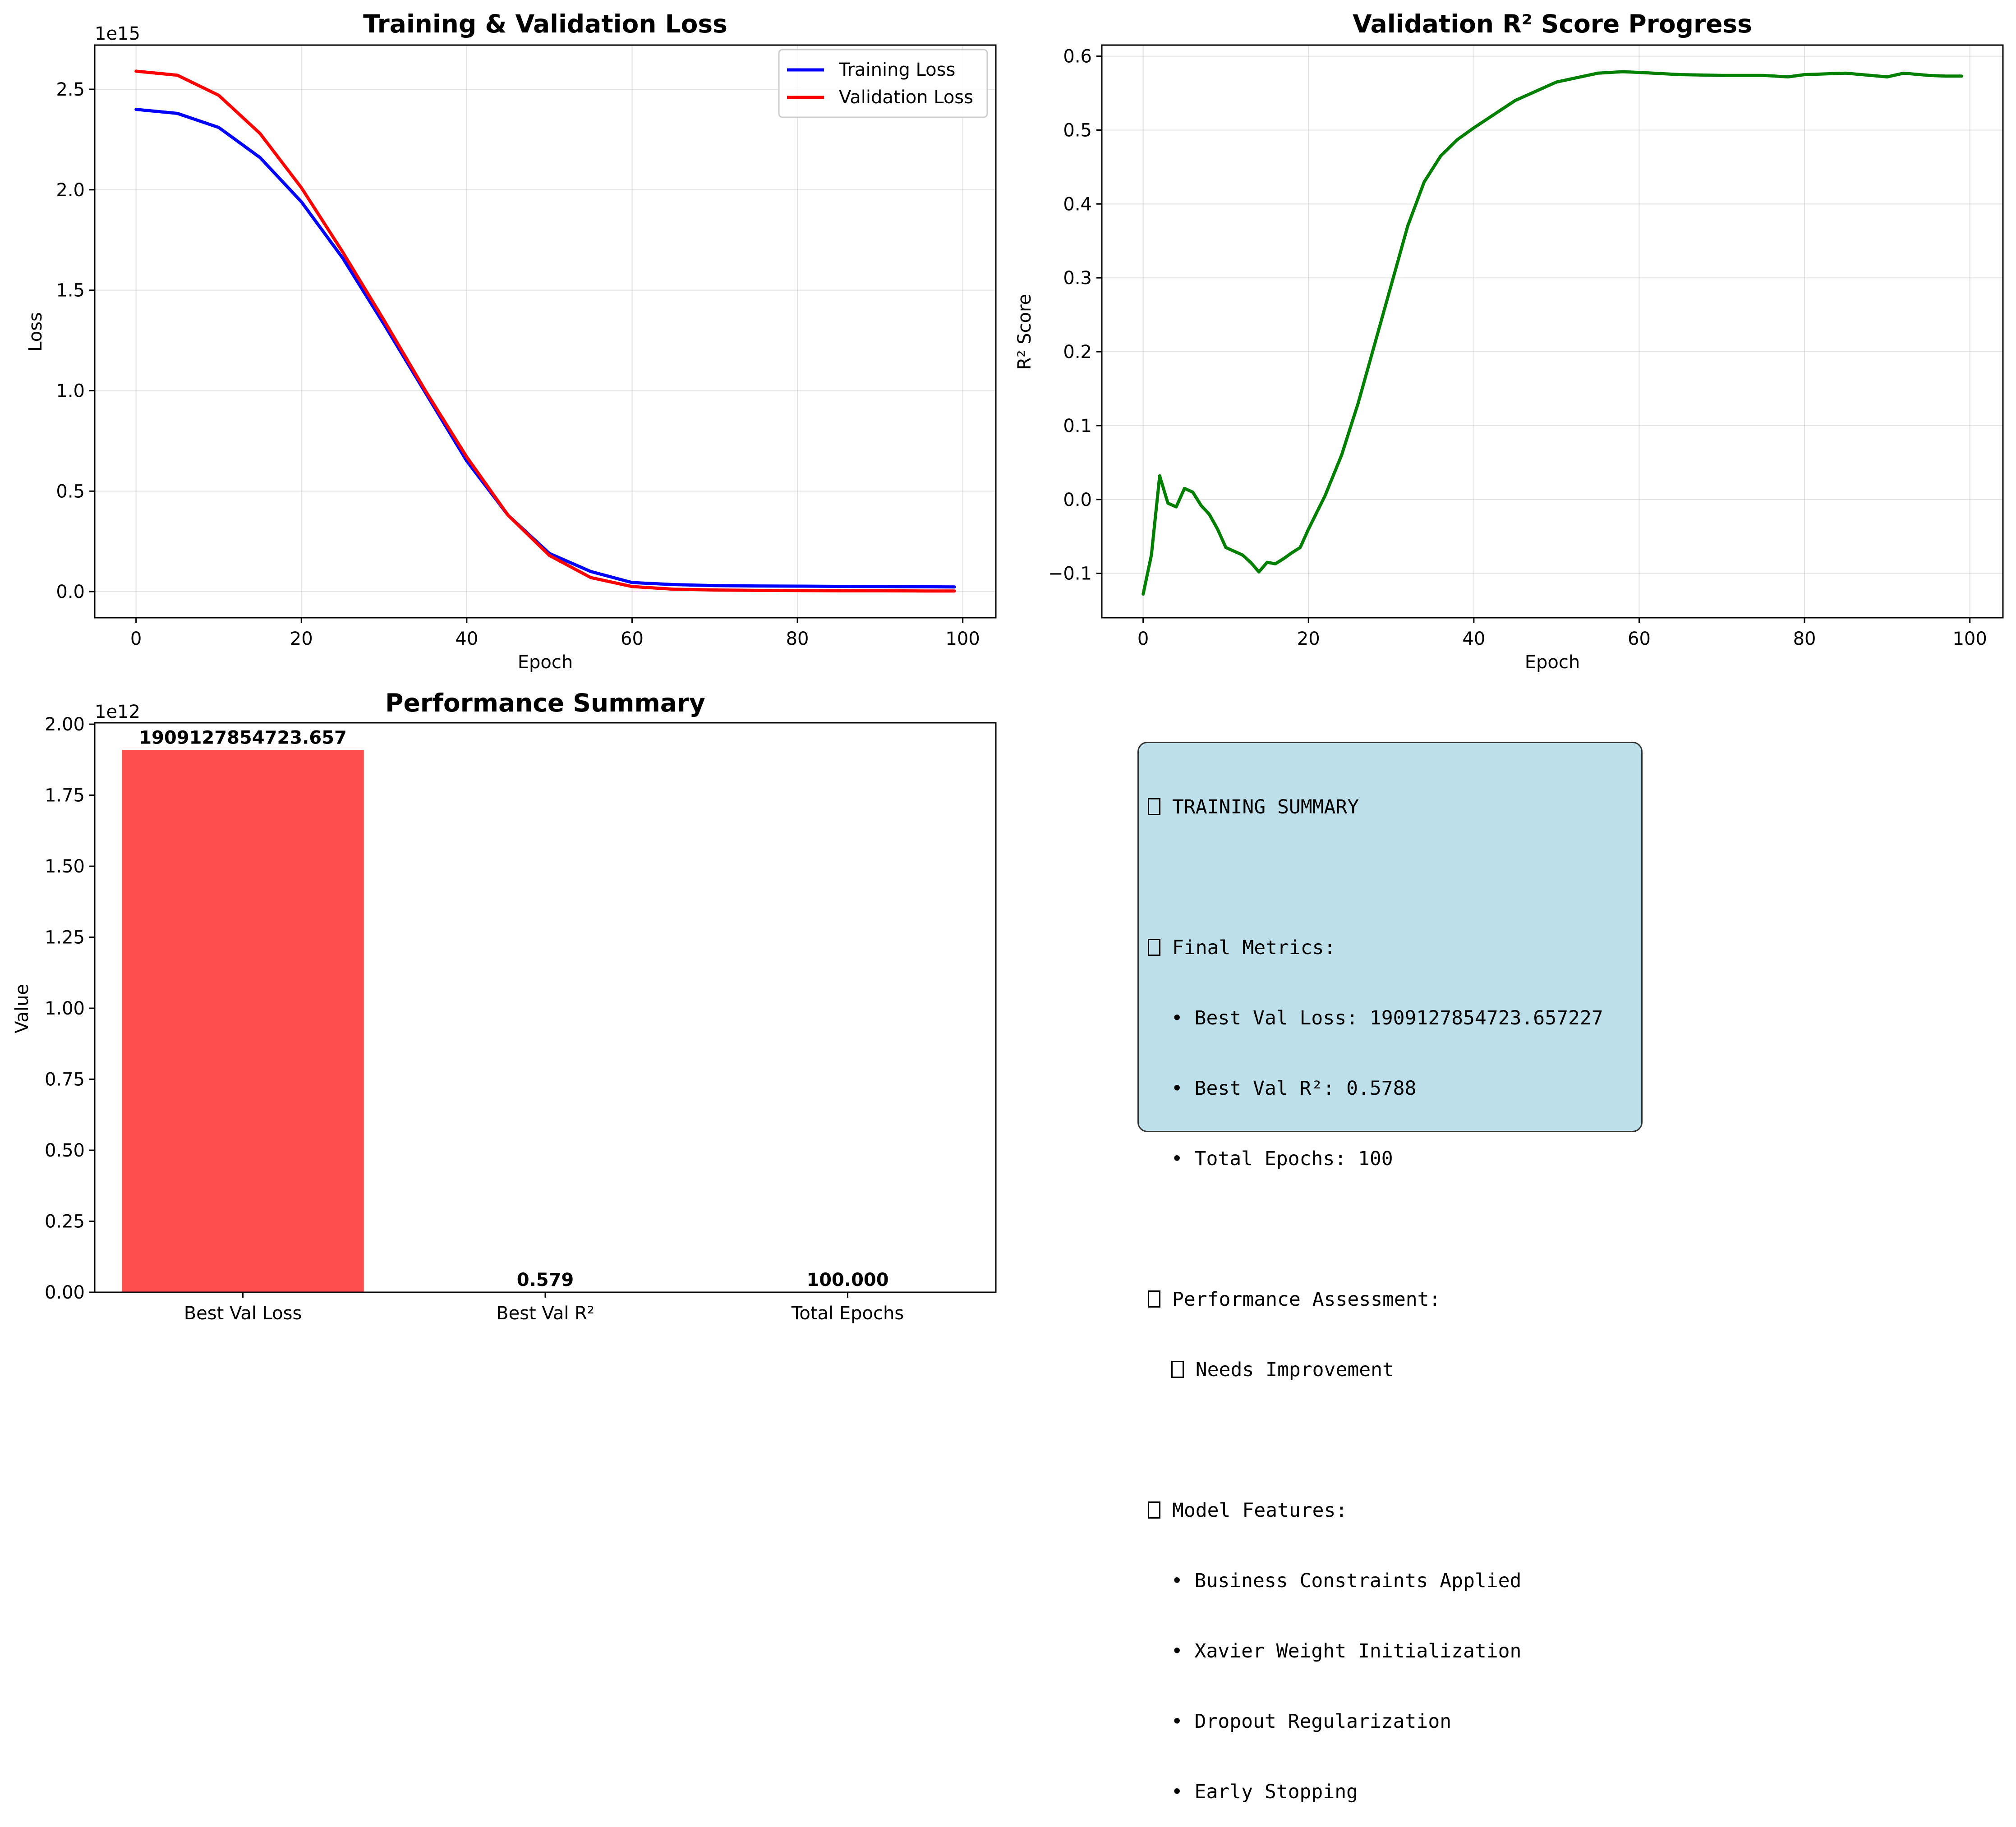 The width and height of the screenshot is (2016, 1827). Describe the element at coordinates (1077, 426) in the screenshot. I see `y-tick-label: 0.1` at that location.